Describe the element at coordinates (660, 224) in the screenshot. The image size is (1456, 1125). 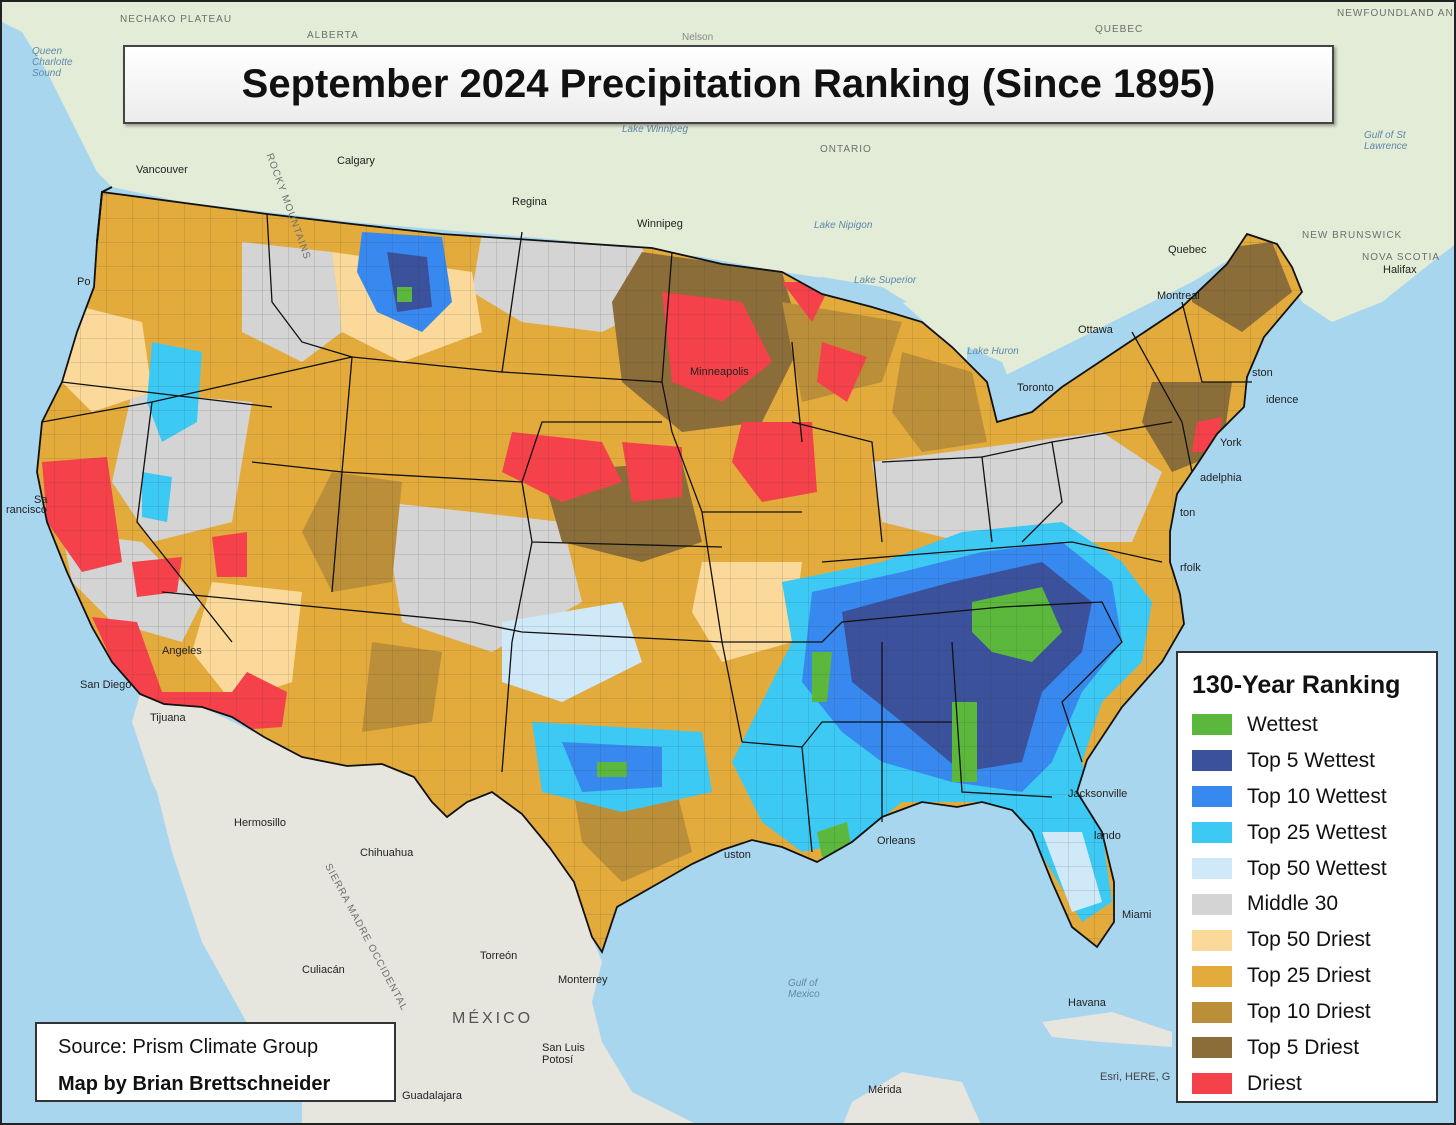
I see `label-winnipeg: Winnipeg` at that location.